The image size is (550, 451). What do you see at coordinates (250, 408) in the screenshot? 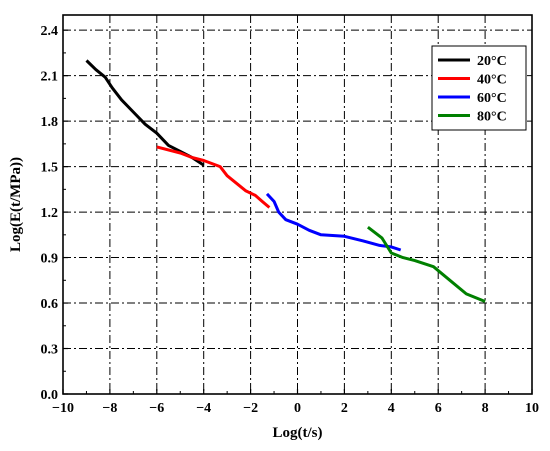
I see `x-tick-label: −2` at bounding box center [250, 408].